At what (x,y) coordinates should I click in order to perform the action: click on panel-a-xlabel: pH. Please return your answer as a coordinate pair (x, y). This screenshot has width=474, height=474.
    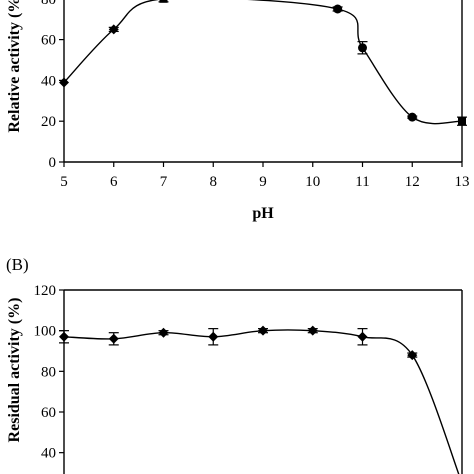
    Looking at the image, I should click on (263, 213).